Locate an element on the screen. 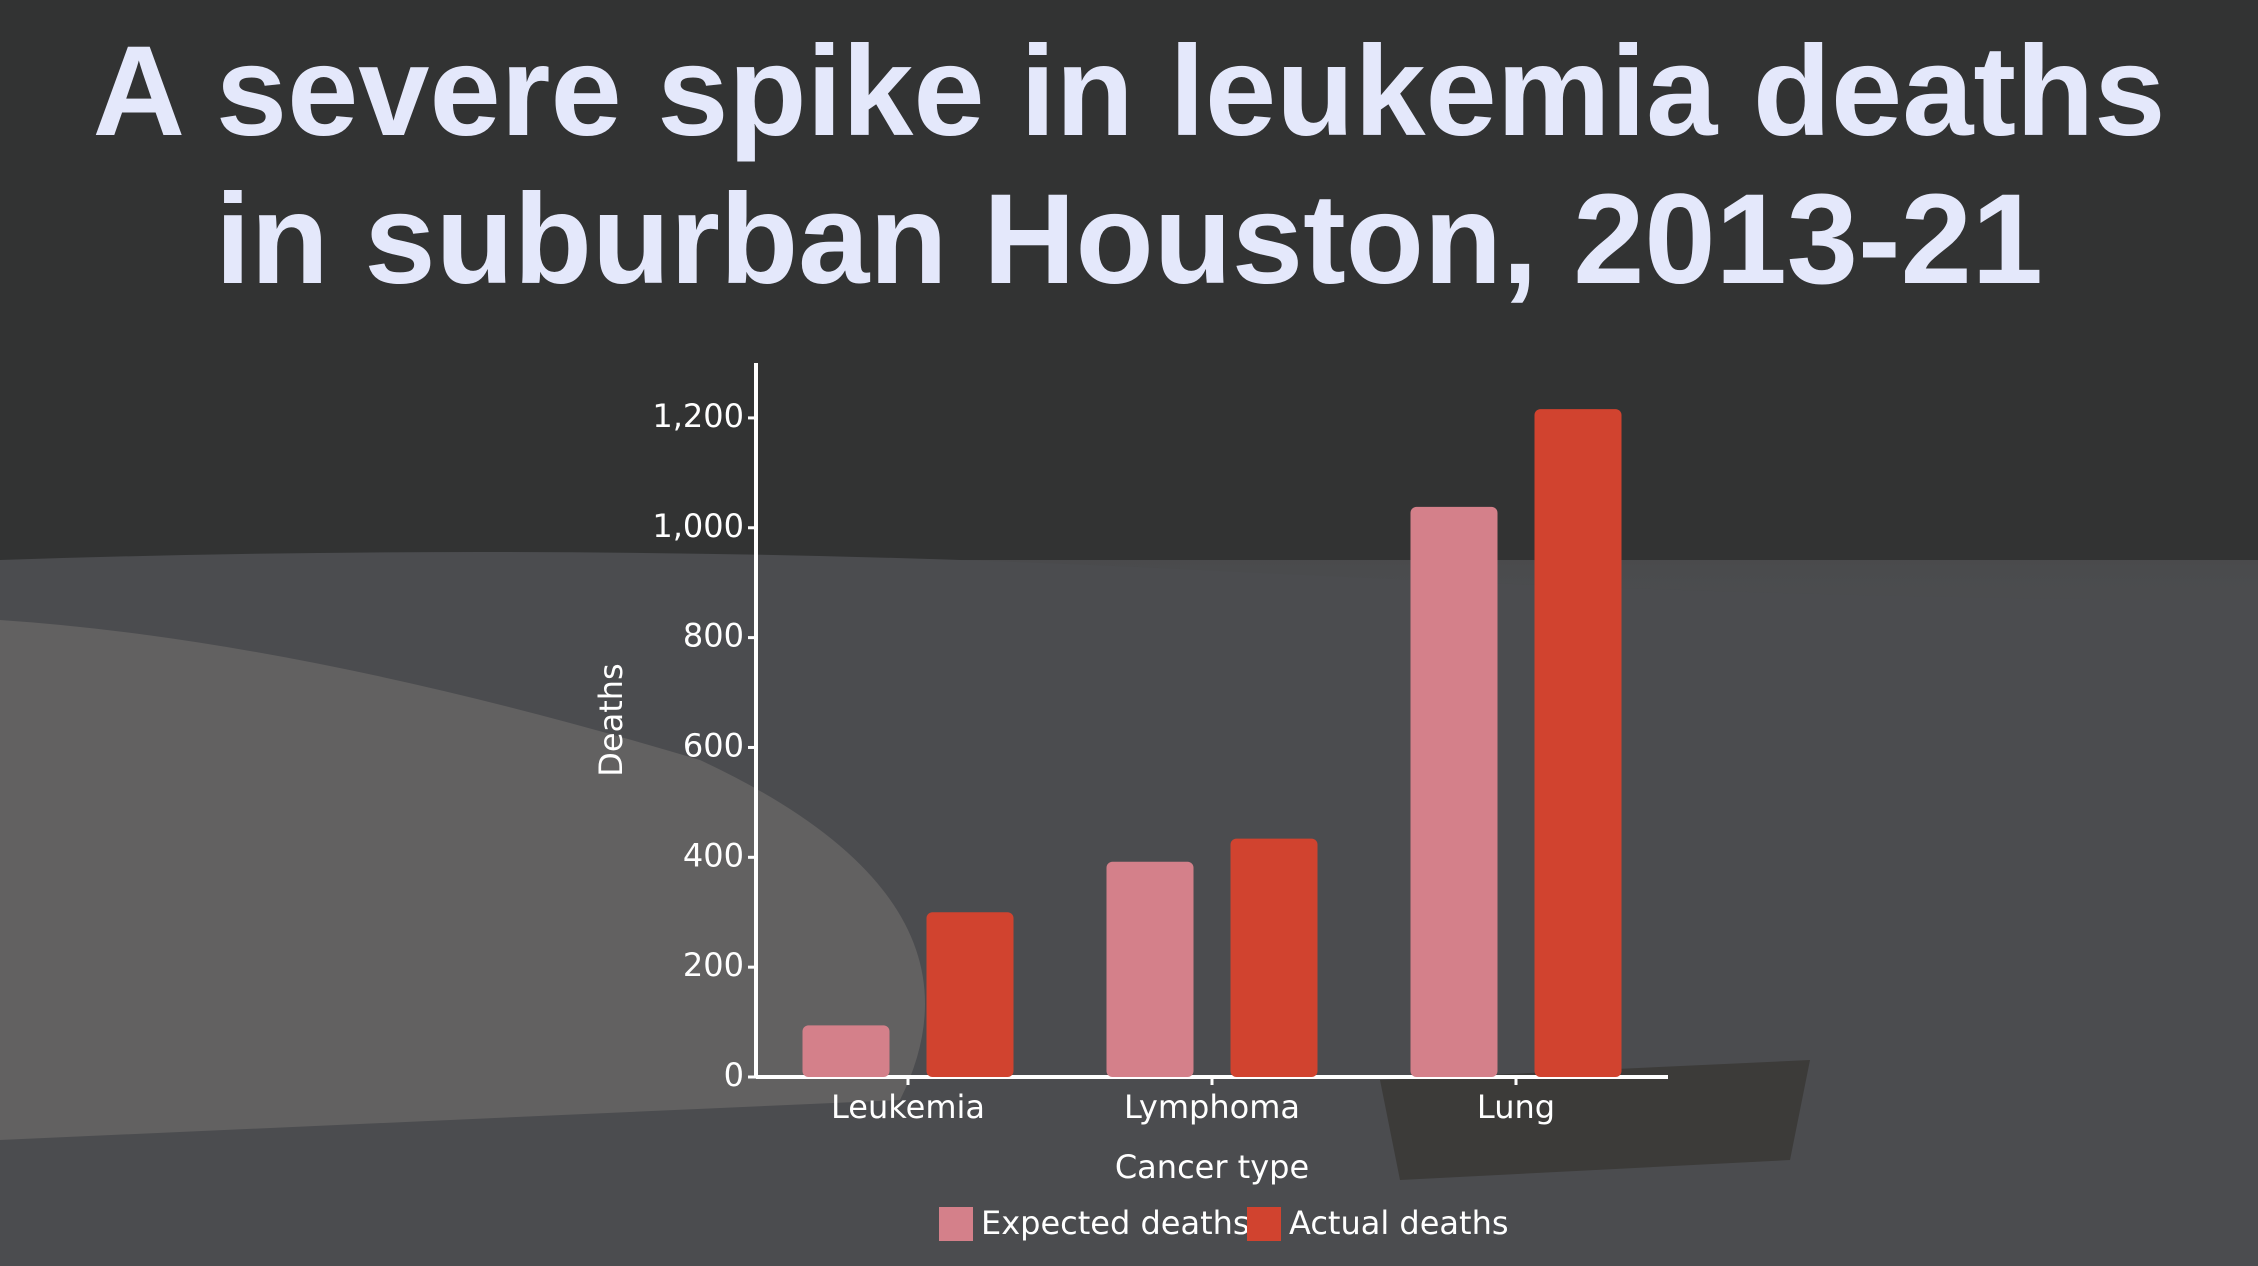 Image resolution: width=2258 pixels, height=1266 pixels. y-tick-label: 200 is located at coordinates (713, 965).